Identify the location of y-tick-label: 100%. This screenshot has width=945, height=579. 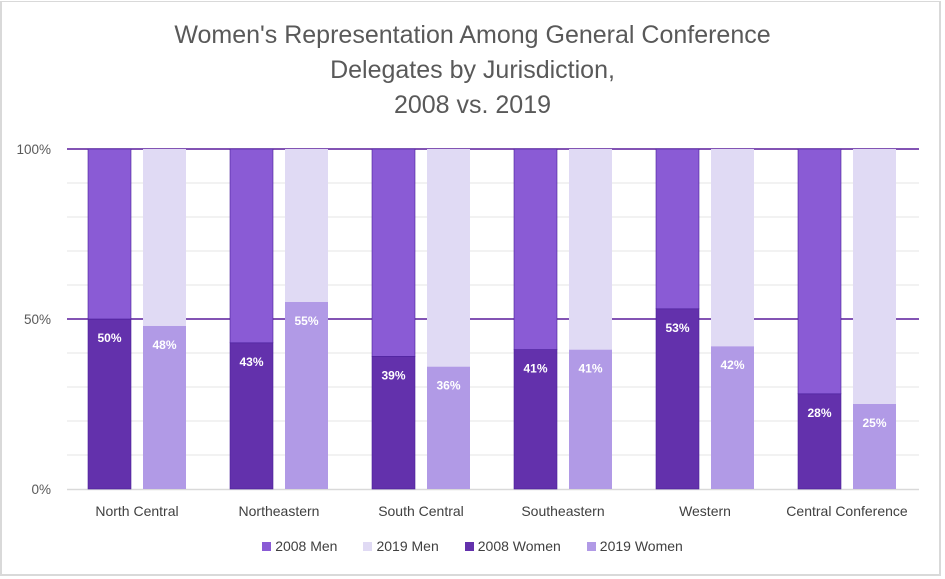
(33, 149).